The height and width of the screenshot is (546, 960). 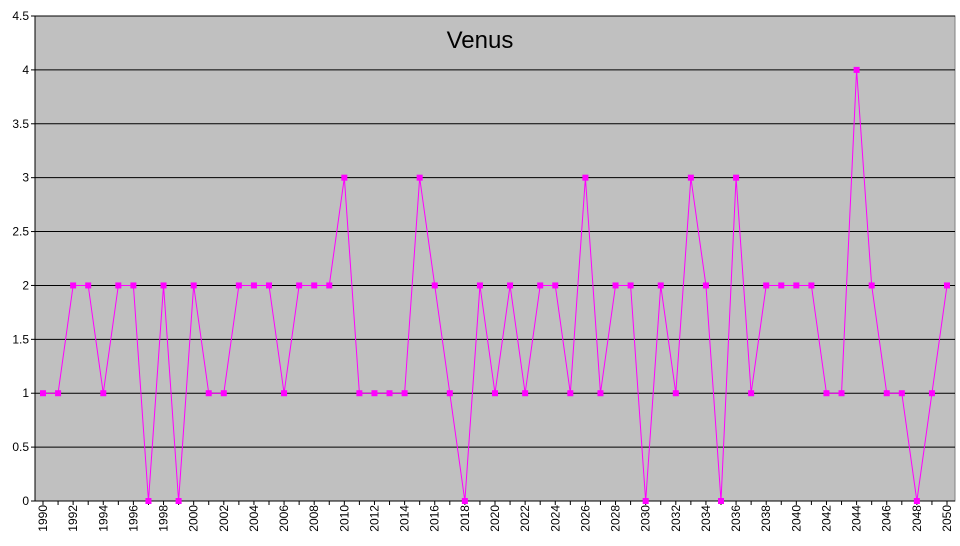 What do you see at coordinates (585, 518) in the screenshot?
I see `x-tick-label: 2026` at bounding box center [585, 518].